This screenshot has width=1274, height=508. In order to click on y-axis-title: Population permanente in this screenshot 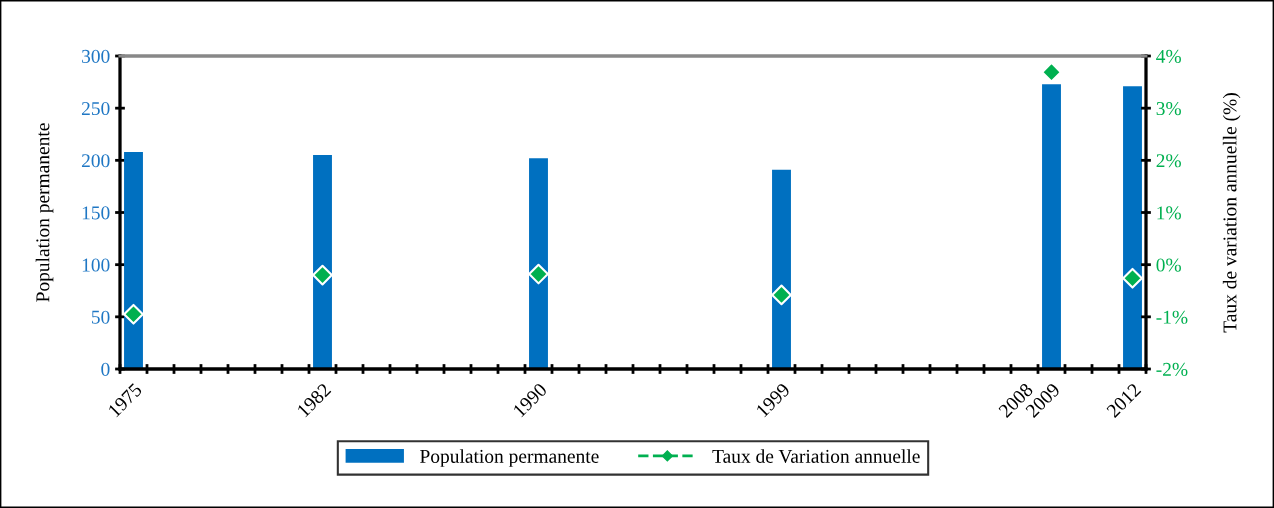, I will do `click(44, 212)`.